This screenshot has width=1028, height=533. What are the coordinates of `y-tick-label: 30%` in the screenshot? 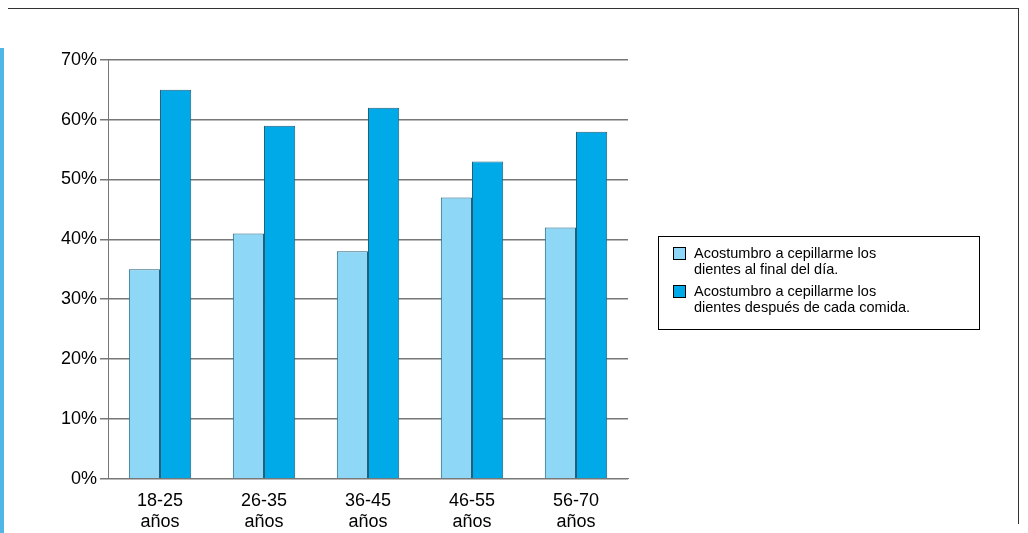 It's located at (79, 298).